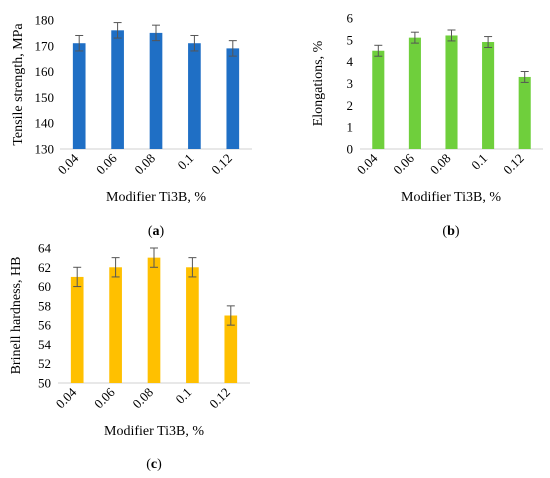 The image size is (550, 478). I want to click on y-tick-label: 52, so click(44, 363).